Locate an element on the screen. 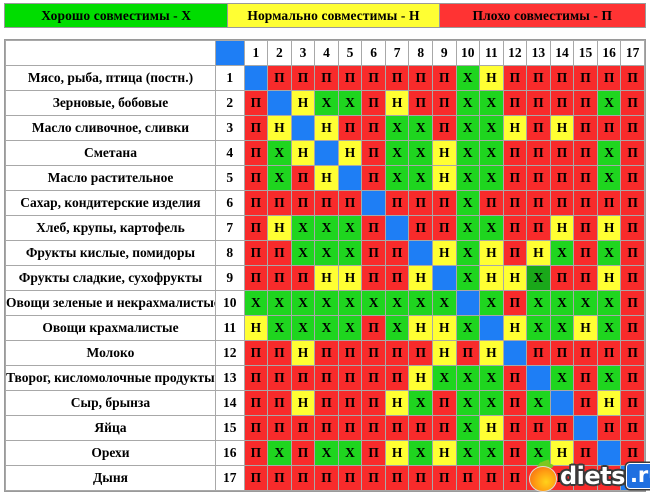 The height and width of the screenshot is (504, 650). row-label-14: Сыр, брынза is located at coordinates (110, 403).